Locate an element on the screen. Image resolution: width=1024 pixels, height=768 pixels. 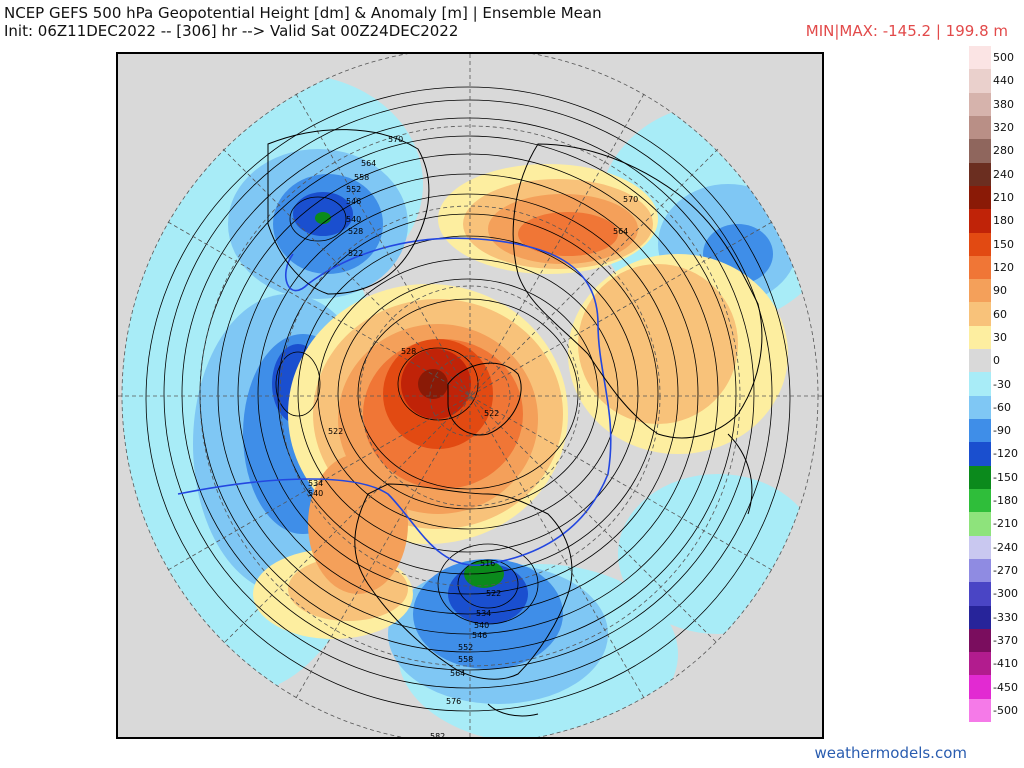
anomaly-colorbar is located at coordinates (980, 384).